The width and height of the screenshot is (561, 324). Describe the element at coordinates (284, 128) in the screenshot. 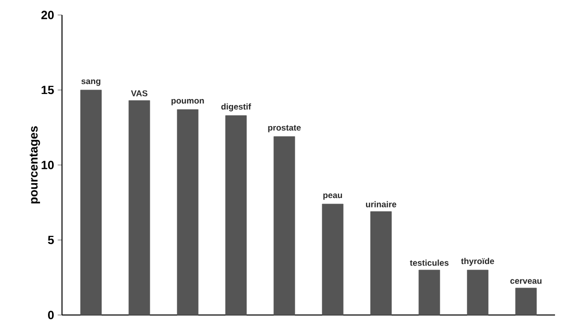

I see `x-tick-label: prostate` at that location.